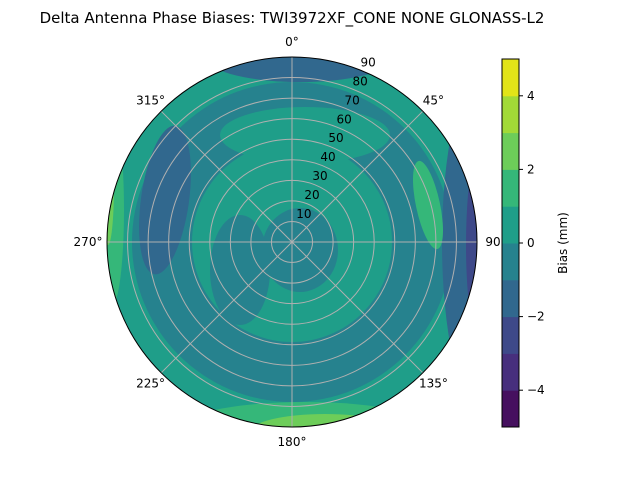 The image size is (640, 480). I want to click on angular-tick-label: 0°, so click(292, 42).